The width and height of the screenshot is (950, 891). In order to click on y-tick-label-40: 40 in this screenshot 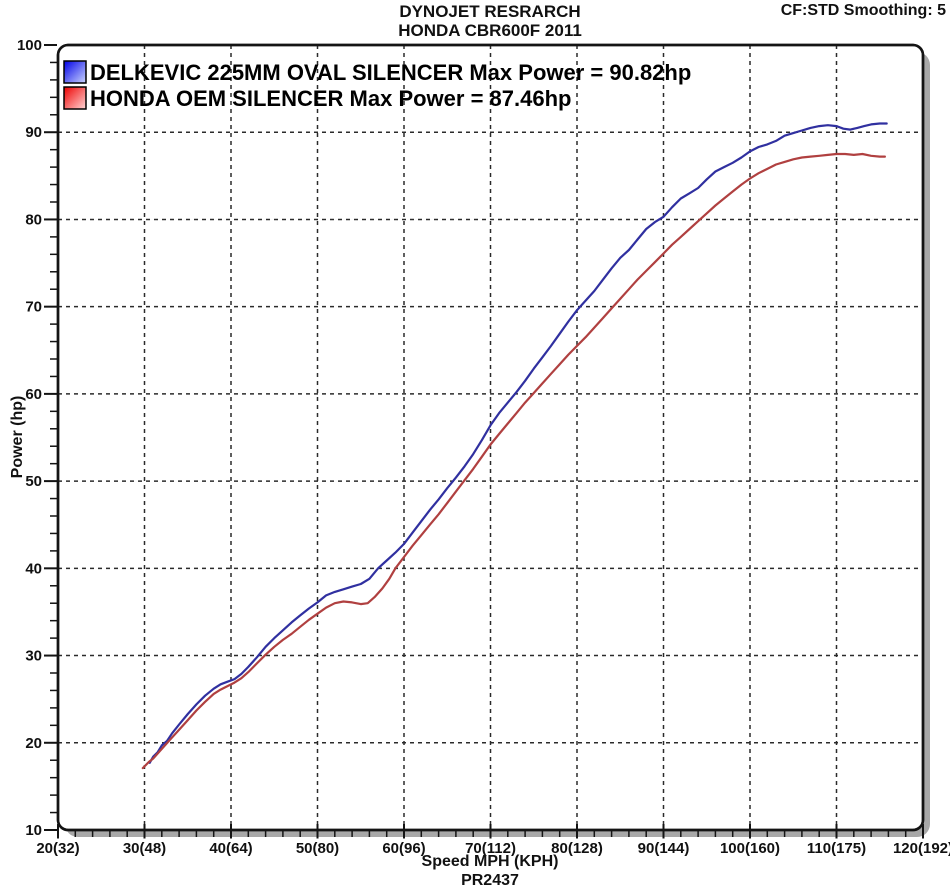, I will do `click(33, 568)`.